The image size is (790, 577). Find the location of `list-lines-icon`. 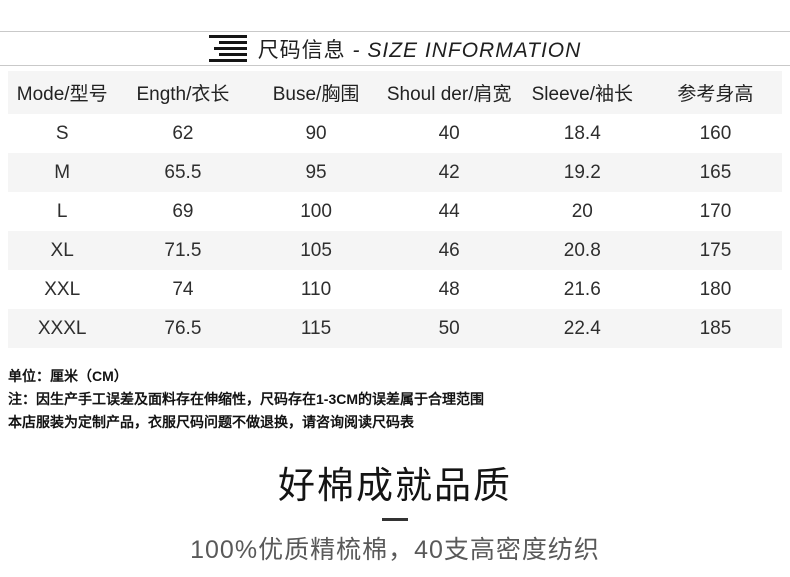

list-lines-icon is located at coordinates (227, 48).